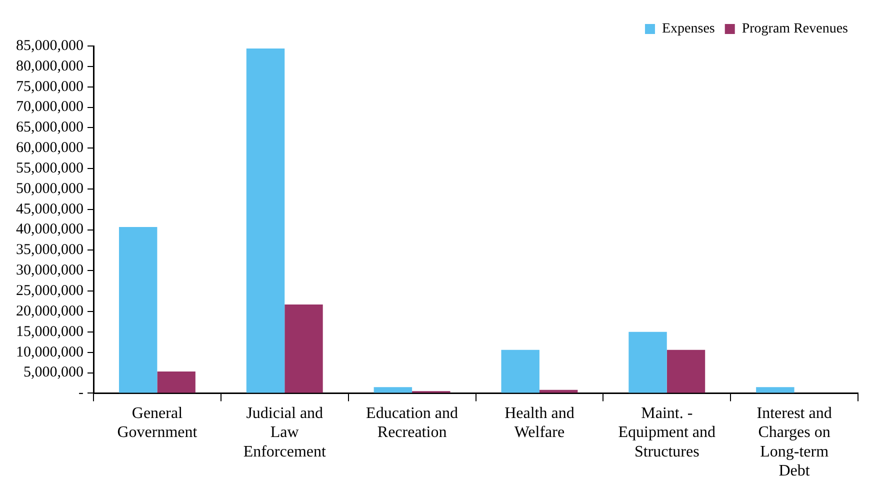  What do you see at coordinates (50, 332) in the screenshot?
I see `y-tick-label: 15,000,000` at bounding box center [50, 332].